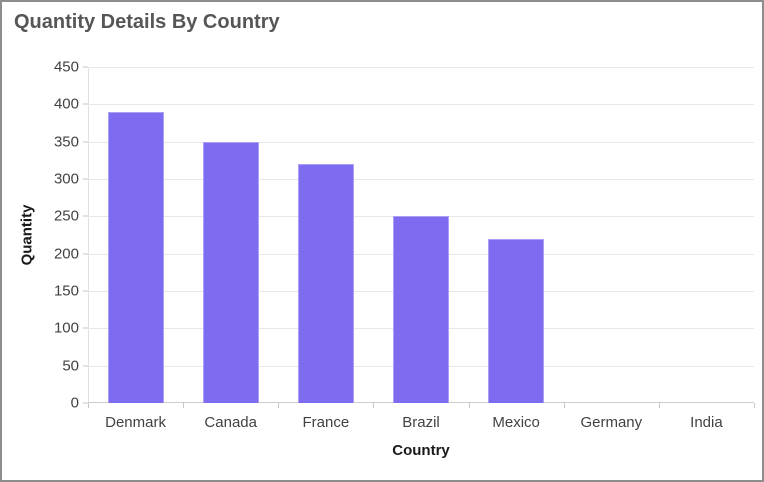  What do you see at coordinates (516, 422) in the screenshot?
I see `x-axis-label: Mexico` at bounding box center [516, 422].